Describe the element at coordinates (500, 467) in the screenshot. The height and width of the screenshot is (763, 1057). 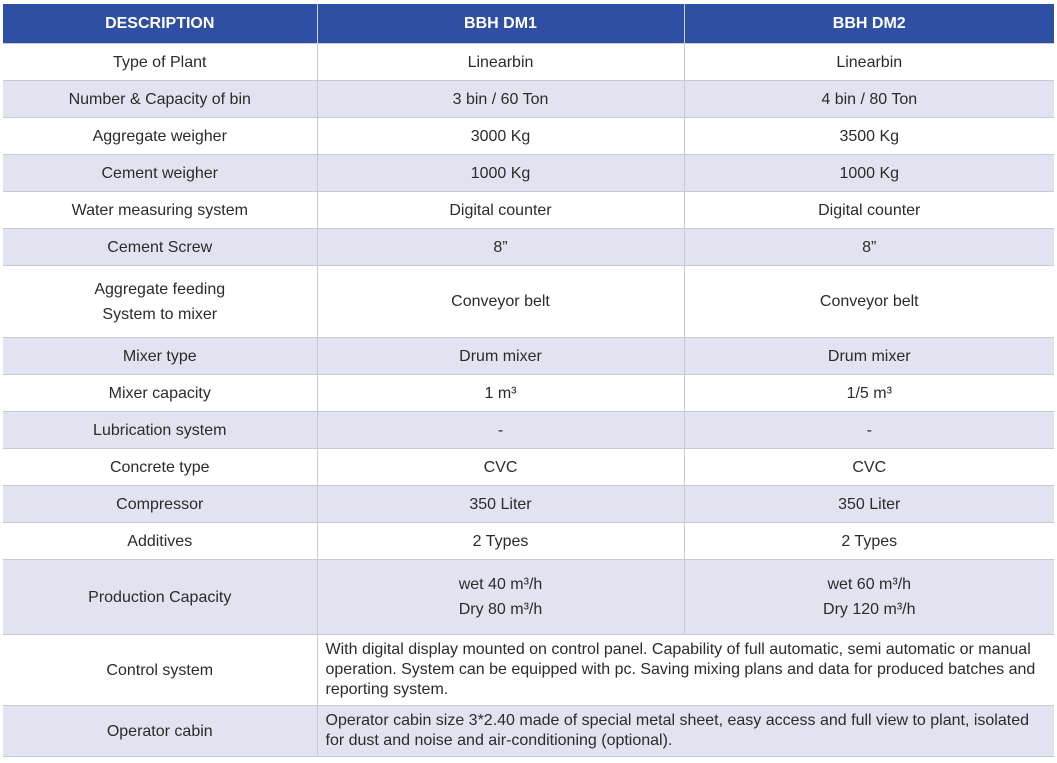
I see `dm1-value: CVC` at that location.